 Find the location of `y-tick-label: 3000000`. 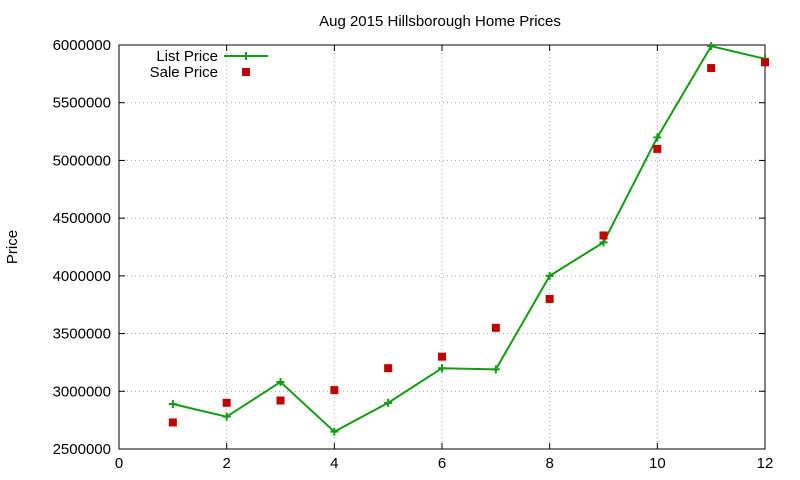

y-tick-label: 3000000 is located at coordinates (82, 391).